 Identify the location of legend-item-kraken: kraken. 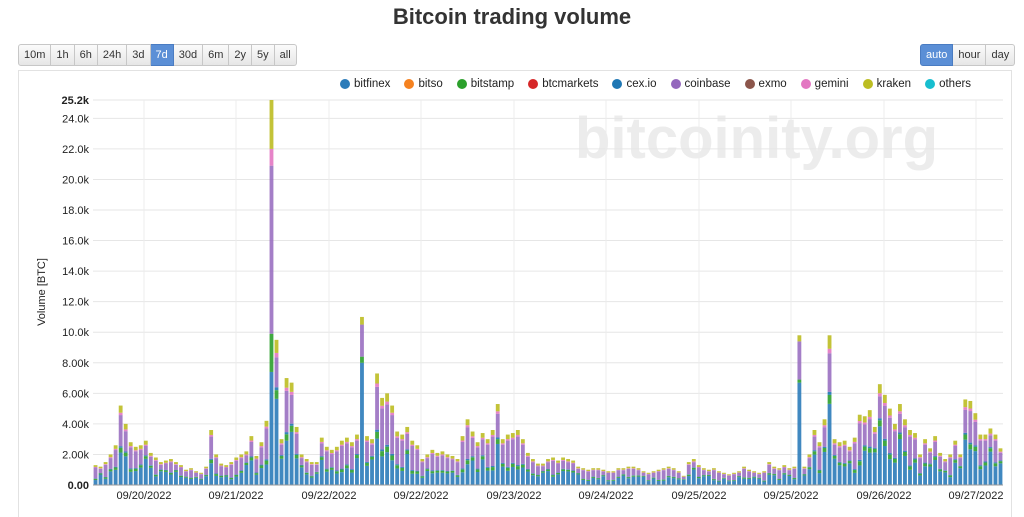
(886, 84).